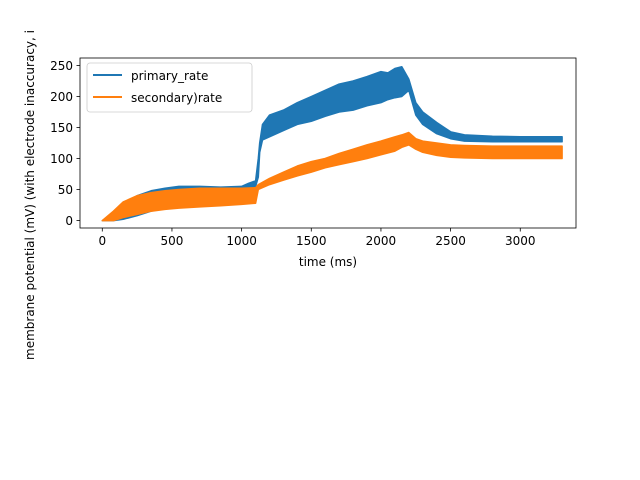  Describe the element at coordinates (450, 241) in the screenshot. I see `x-tick-label: 2500` at that location.